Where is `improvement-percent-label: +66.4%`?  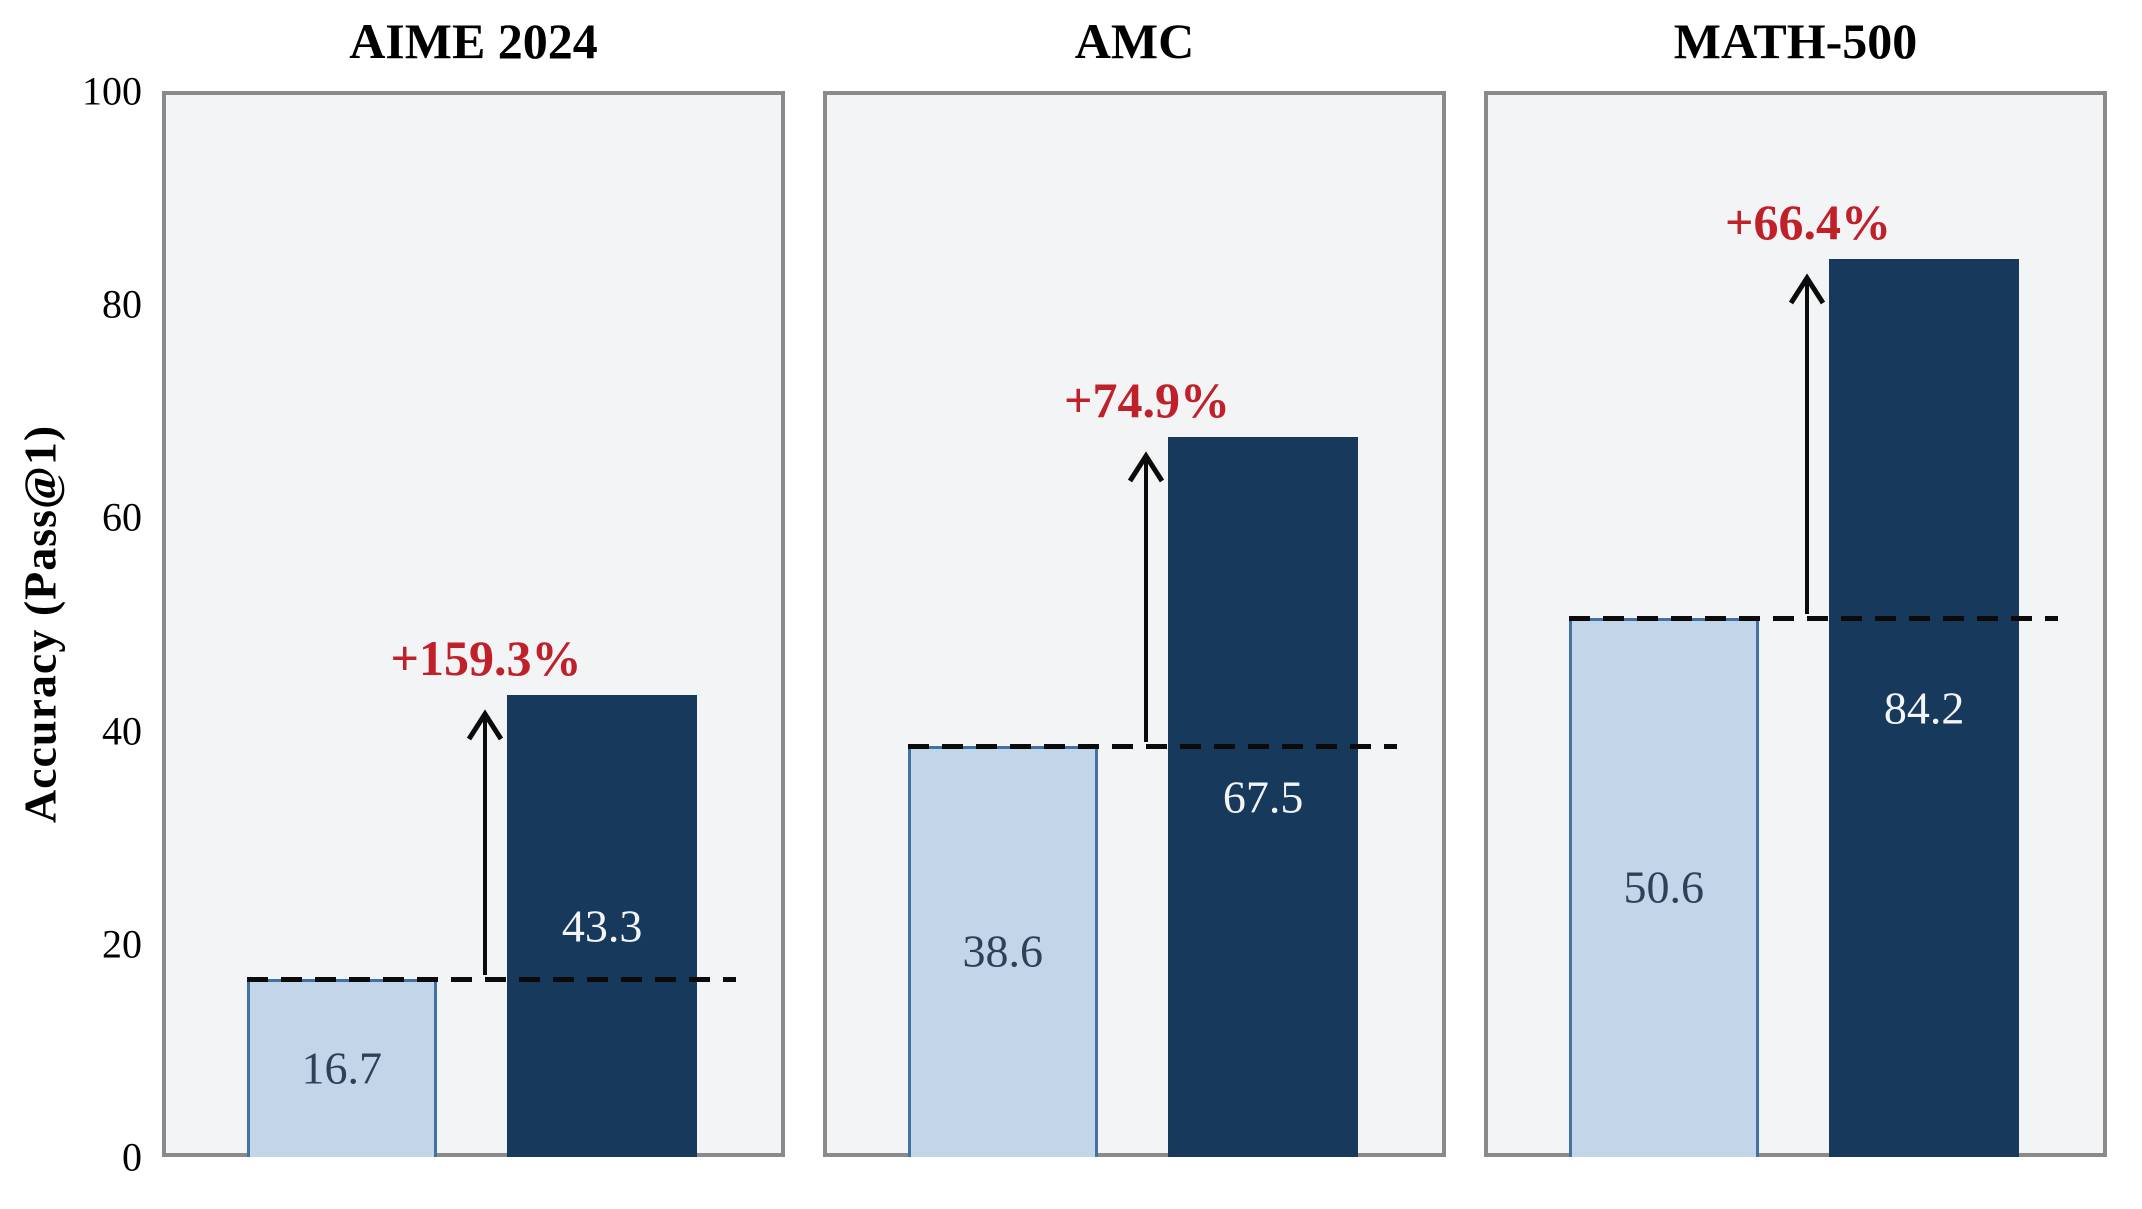 improvement-percent-label: +66.4% is located at coordinates (1807, 222).